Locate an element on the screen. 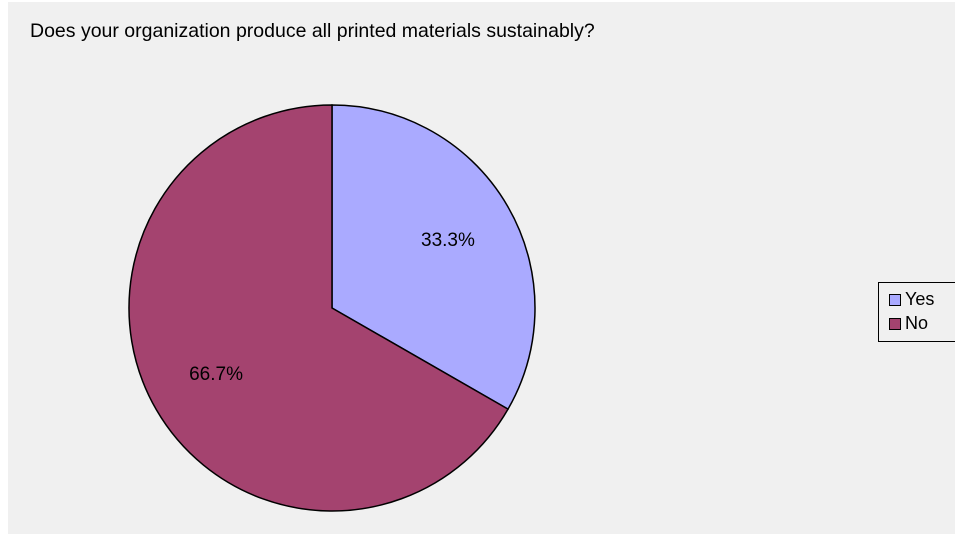 The width and height of the screenshot is (955, 538). legend-item-yes: Yes is located at coordinates (911, 299).